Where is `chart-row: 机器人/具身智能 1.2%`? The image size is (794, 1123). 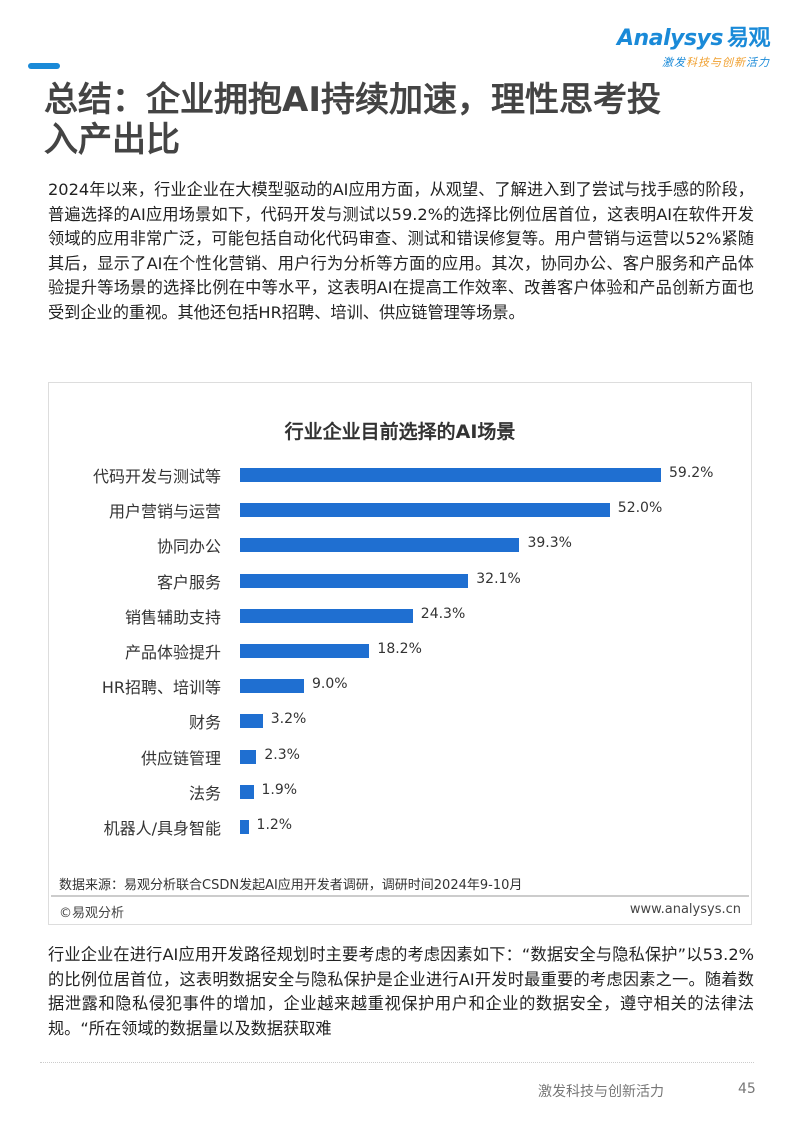 chart-row: 机器人/具身智能 1.2% is located at coordinates (400, 827).